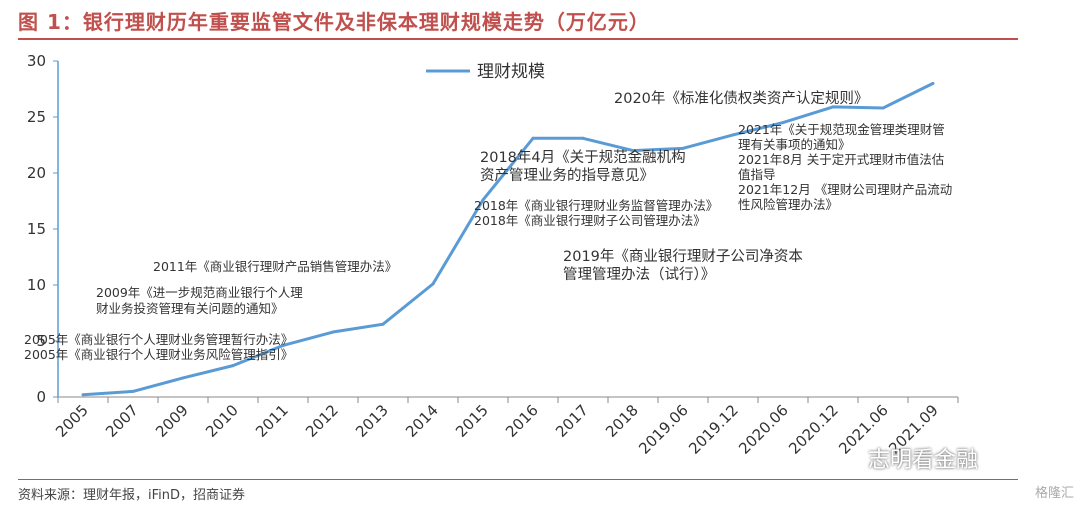  What do you see at coordinates (596, 205) in the screenshot?
I see `annotation-text: 2018年《商业银行理财业务监督管理办法》` at bounding box center [596, 205].